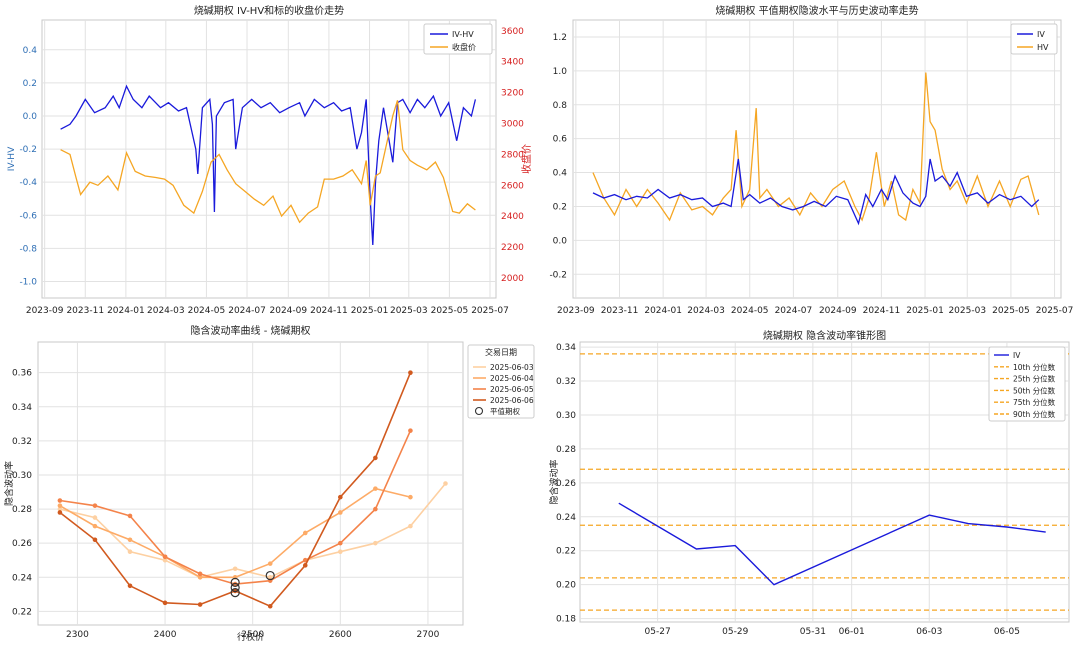  Describe the element at coordinates (735, 632) in the screenshot. I see `x-tick-label: 05-29` at that location.